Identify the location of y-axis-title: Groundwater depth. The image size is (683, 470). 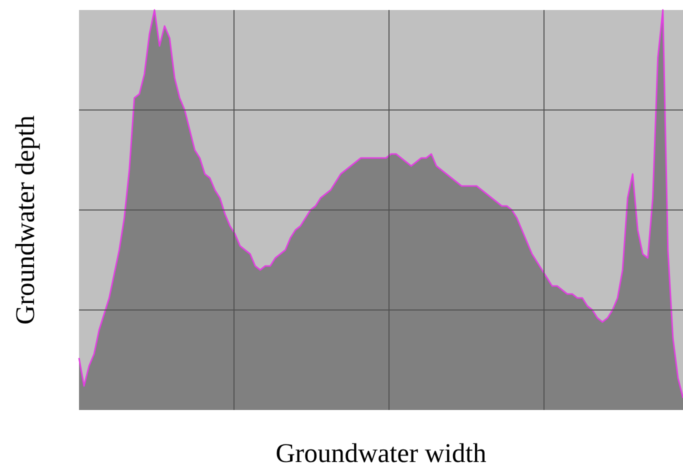
(25, 219).